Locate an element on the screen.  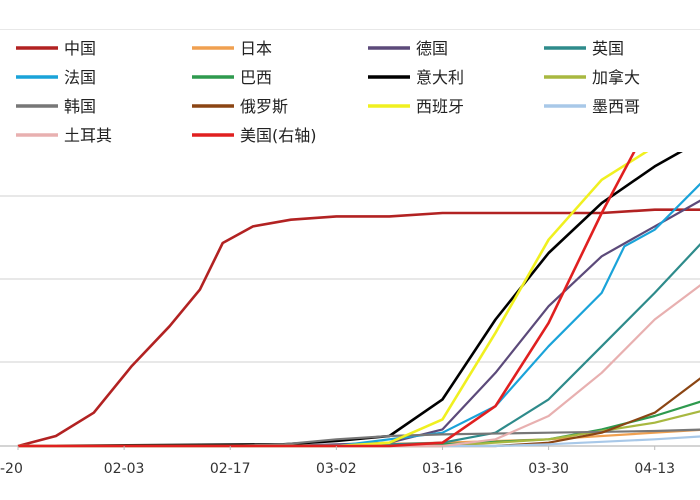
legend-label-10: 西班牙 is located at coordinates (440, 106).